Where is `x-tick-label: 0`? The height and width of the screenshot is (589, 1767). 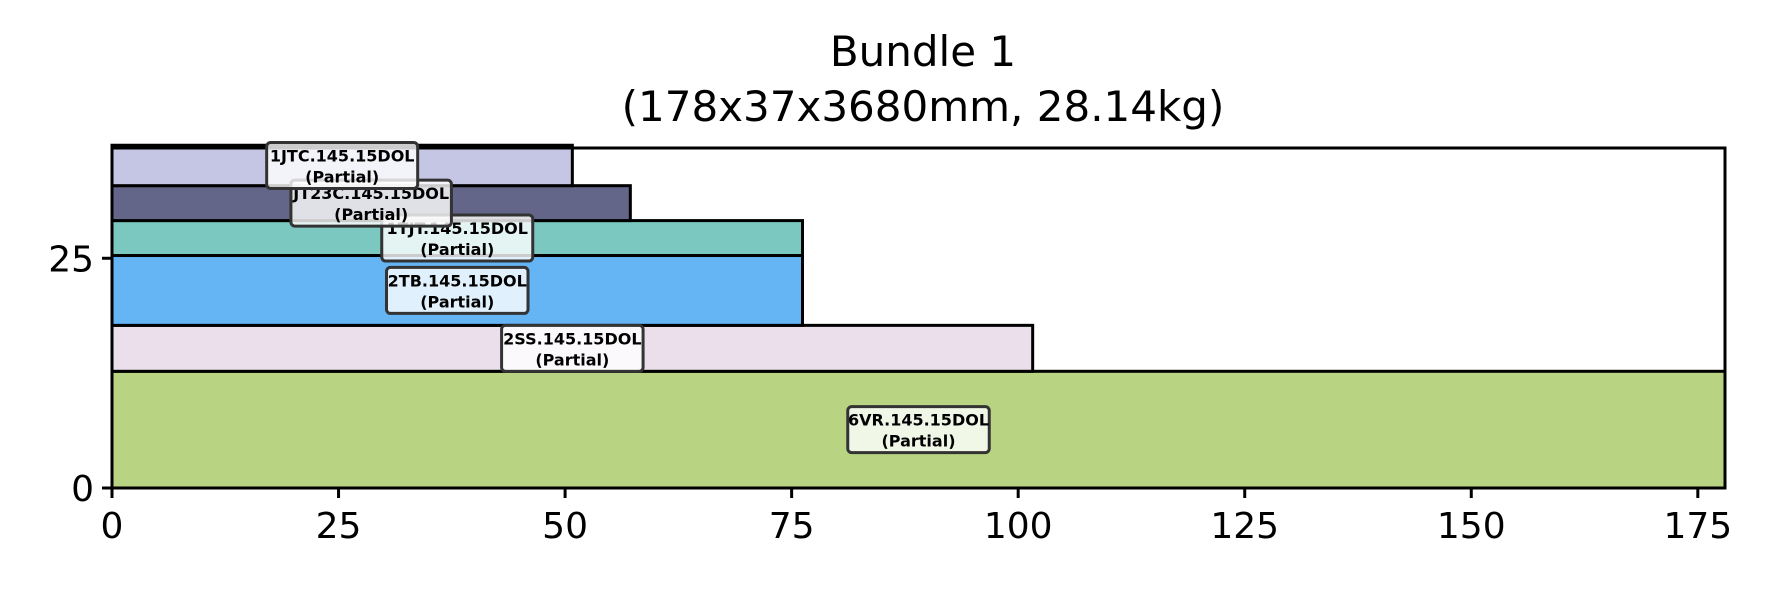
x-tick-label: 0 is located at coordinates (112, 526).